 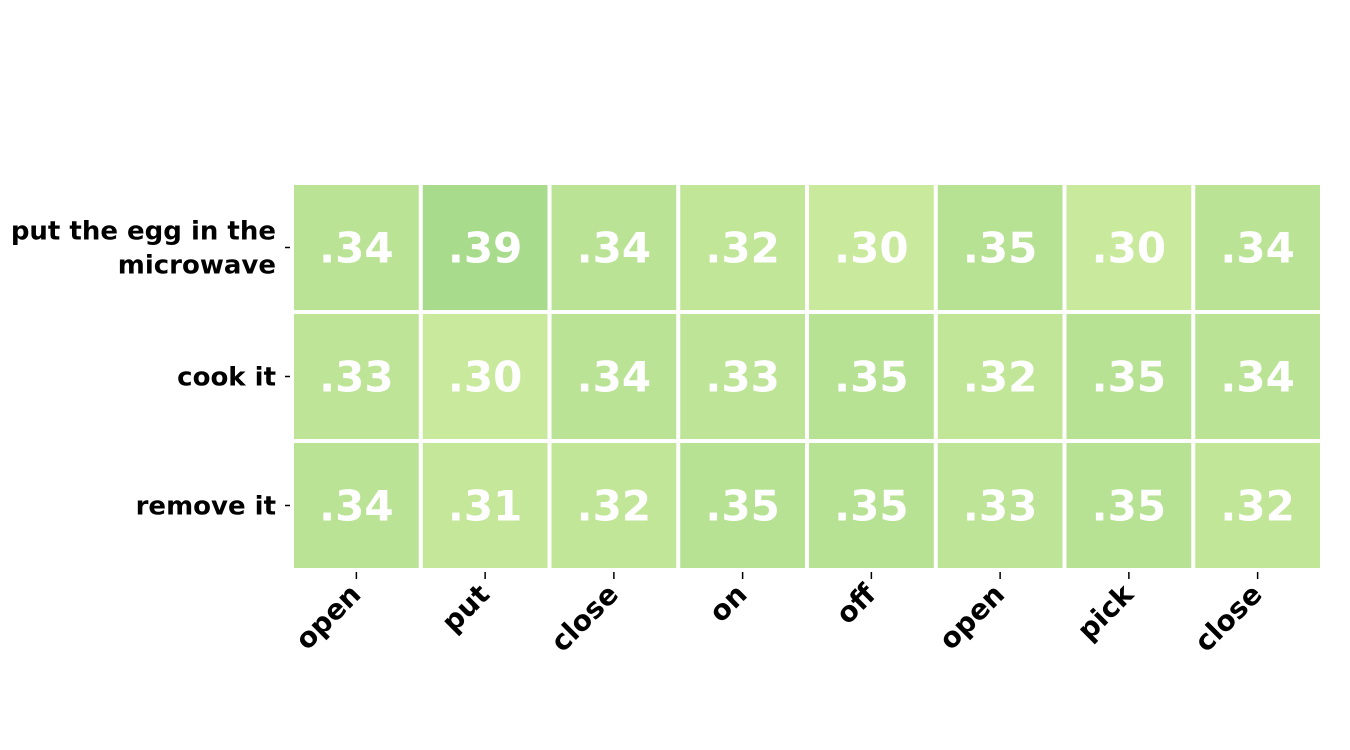 I want to click on row-label: cook it, so click(x=226, y=378).